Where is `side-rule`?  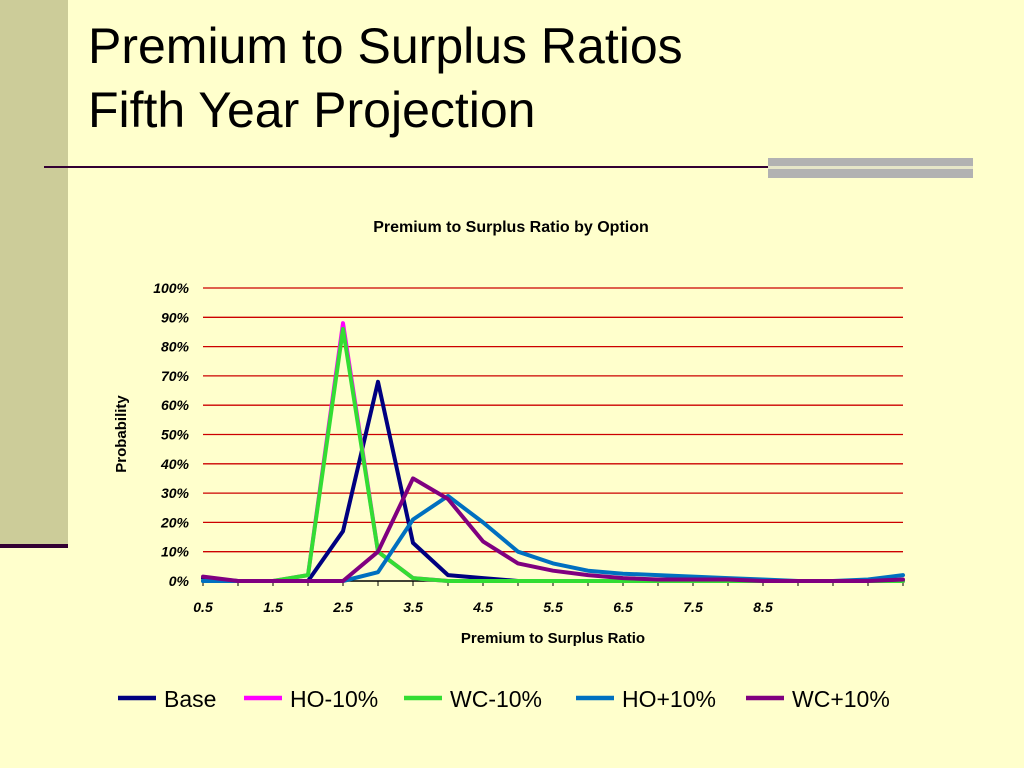
side-rule is located at coordinates (34, 546).